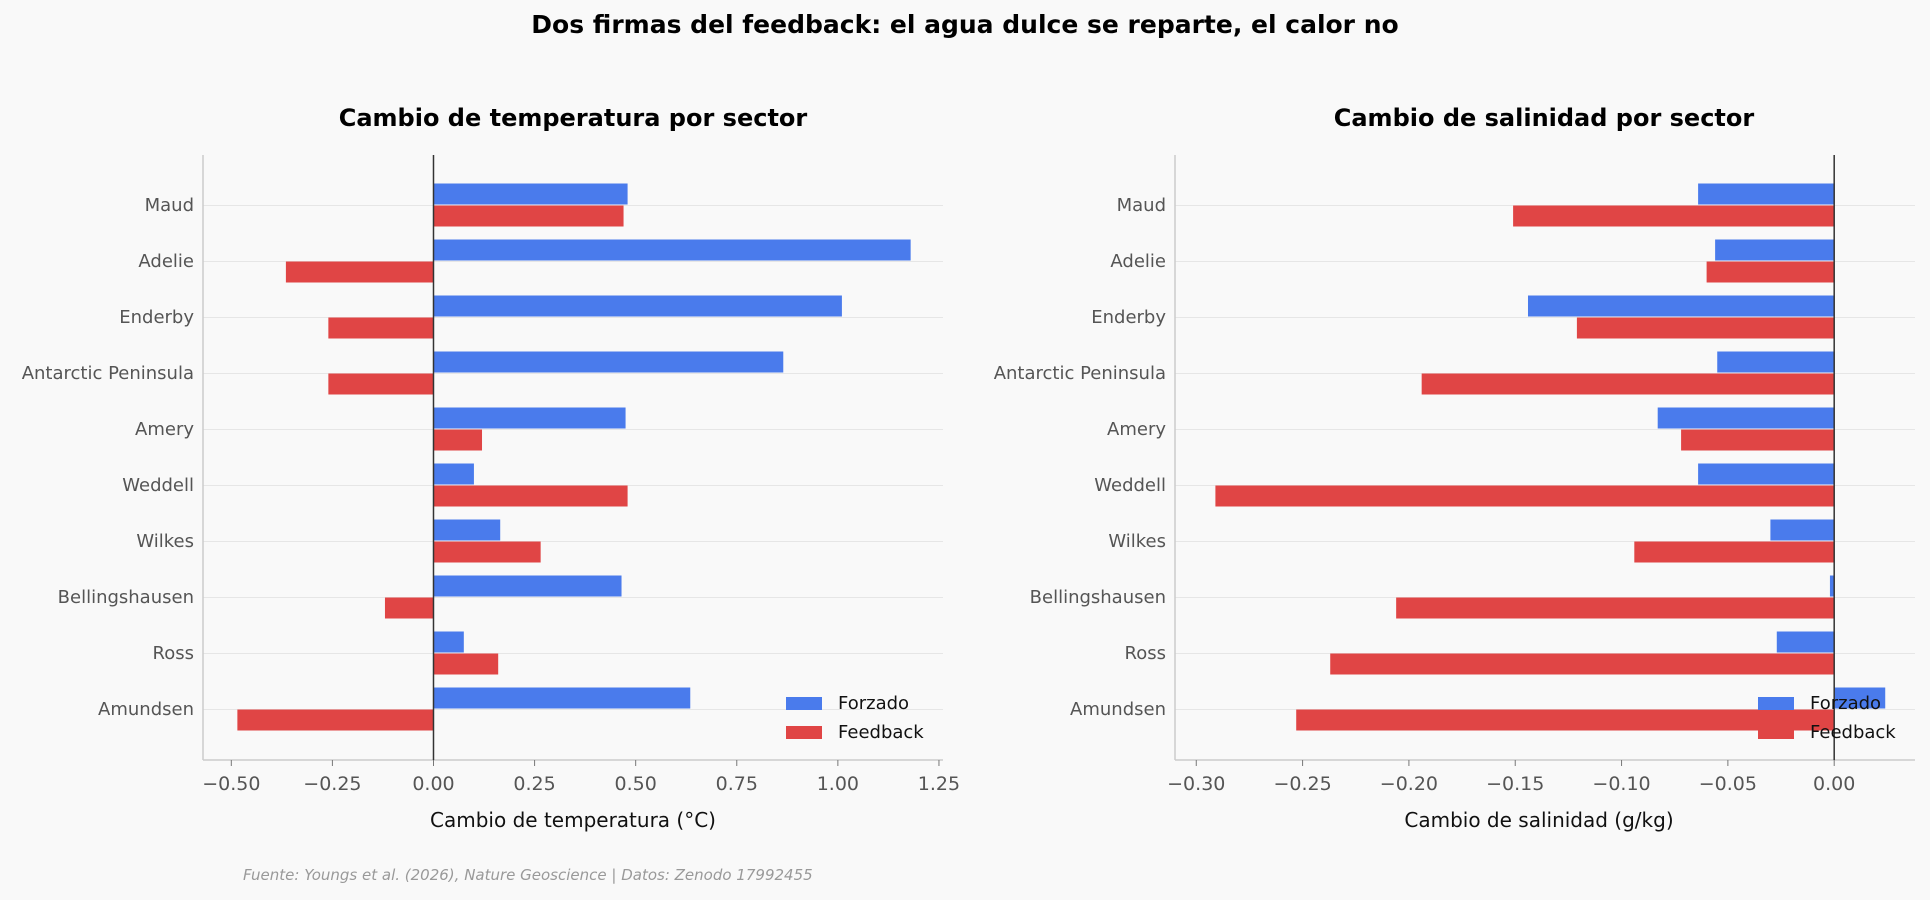 This screenshot has width=1930, height=900. Describe the element at coordinates (939, 784) in the screenshot. I see `x-tick-label: 1.25` at that location.